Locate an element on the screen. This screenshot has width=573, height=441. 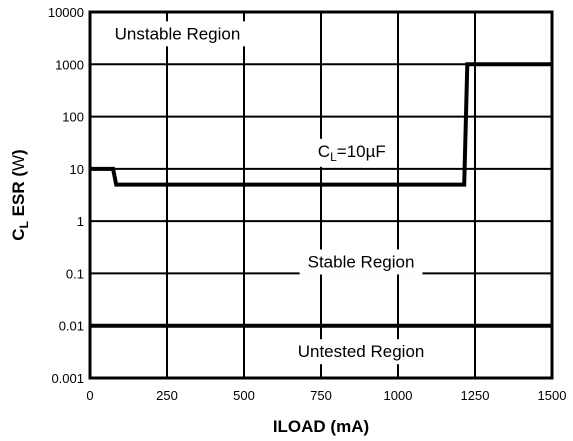
capacitance-label-subscript: L is located at coordinates (333, 157).